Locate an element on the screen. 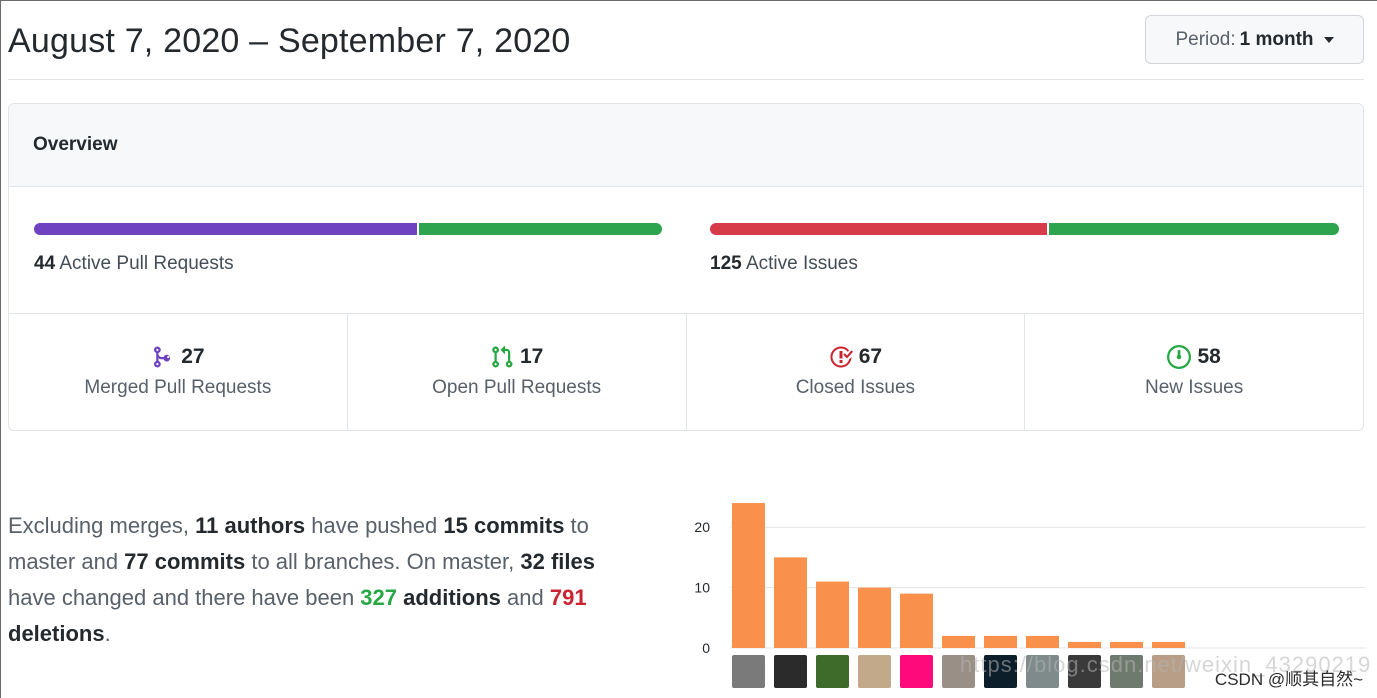  deletions-word: deletions is located at coordinates (56, 633).